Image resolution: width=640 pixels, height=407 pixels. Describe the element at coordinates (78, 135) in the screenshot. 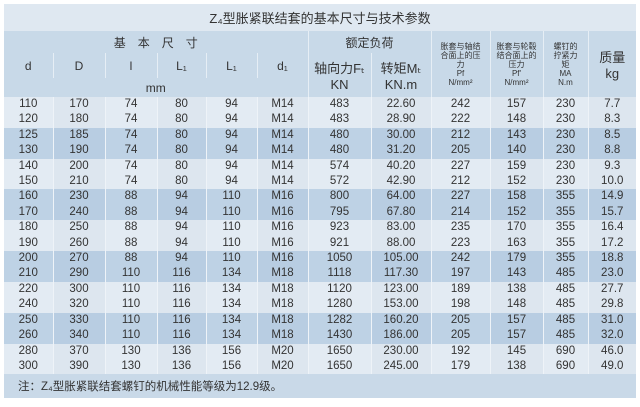

I see `table-cell: 185` at that location.